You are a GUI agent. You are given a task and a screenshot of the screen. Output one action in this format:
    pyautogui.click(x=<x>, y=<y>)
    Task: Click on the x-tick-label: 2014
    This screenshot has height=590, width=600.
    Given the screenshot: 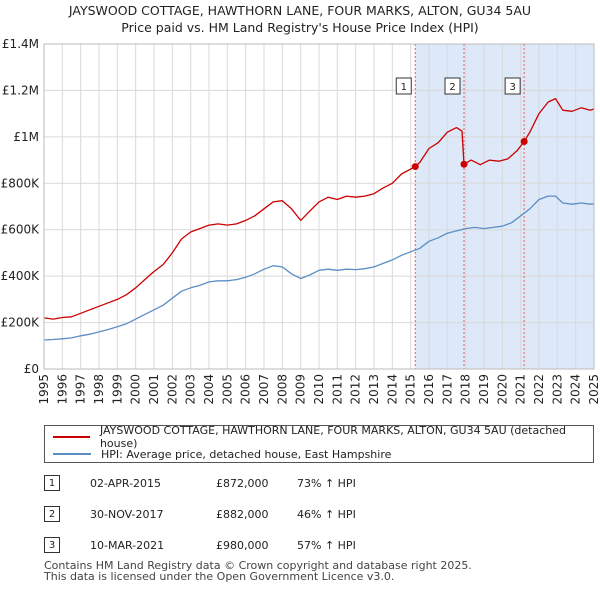 What is the action you would take?
    pyautogui.click(x=392, y=389)
    